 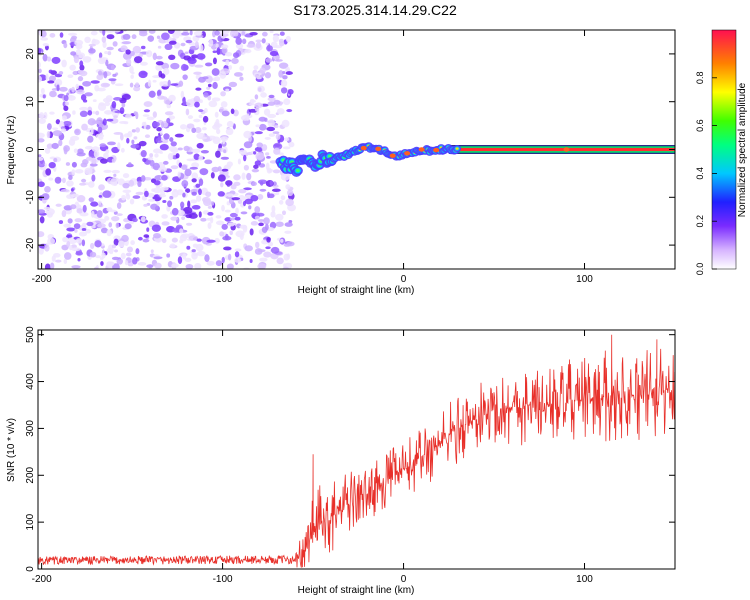 What do you see at coordinates (42, 579) in the screenshot?
I see `snr-x-tick-label: -200` at bounding box center [42, 579].